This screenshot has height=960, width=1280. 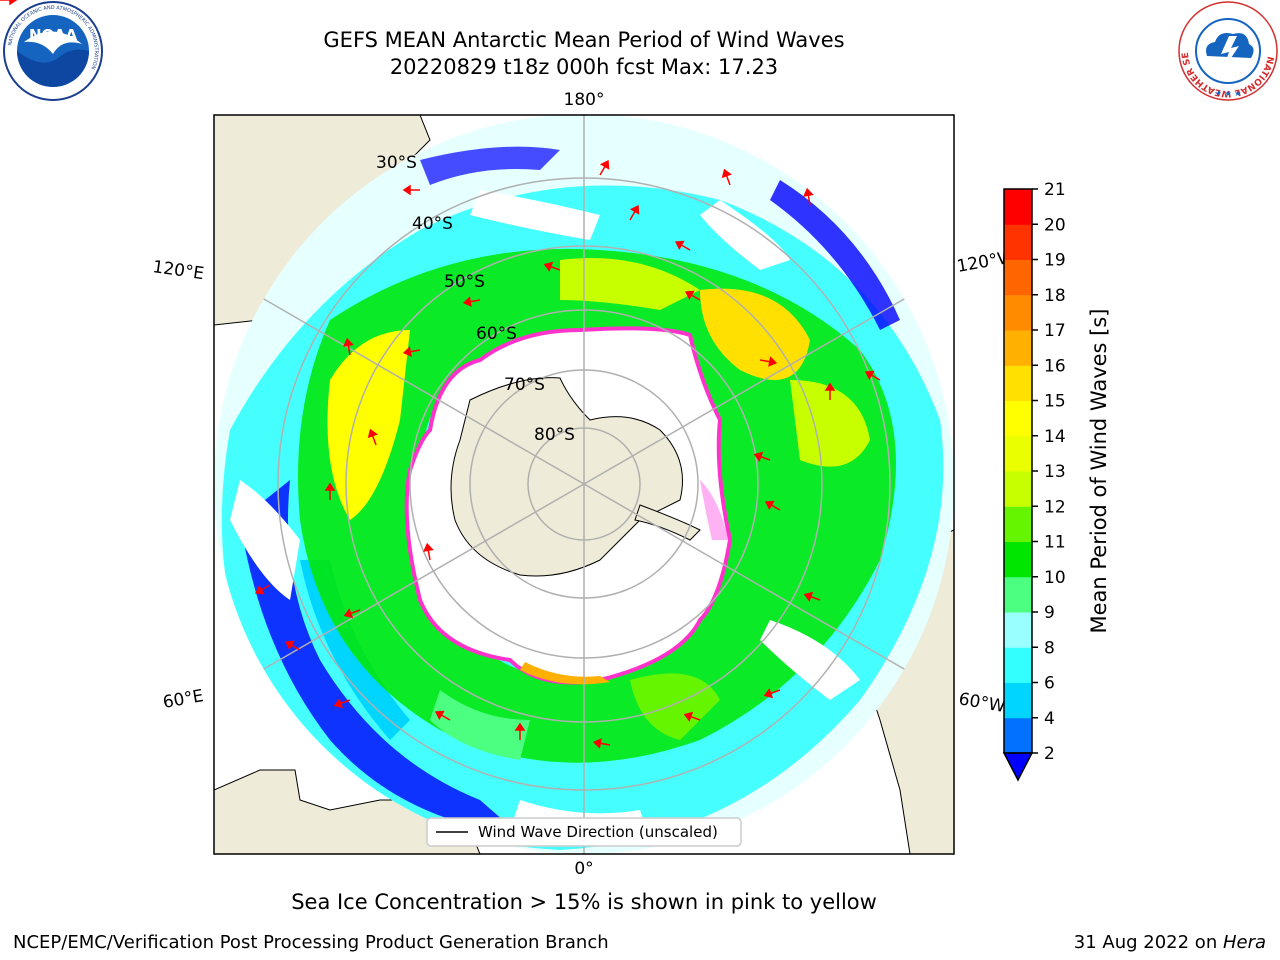 What do you see at coordinates (1055, 543) in the screenshot?
I see `colorbar-tick-label: 11` at bounding box center [1055, 543].